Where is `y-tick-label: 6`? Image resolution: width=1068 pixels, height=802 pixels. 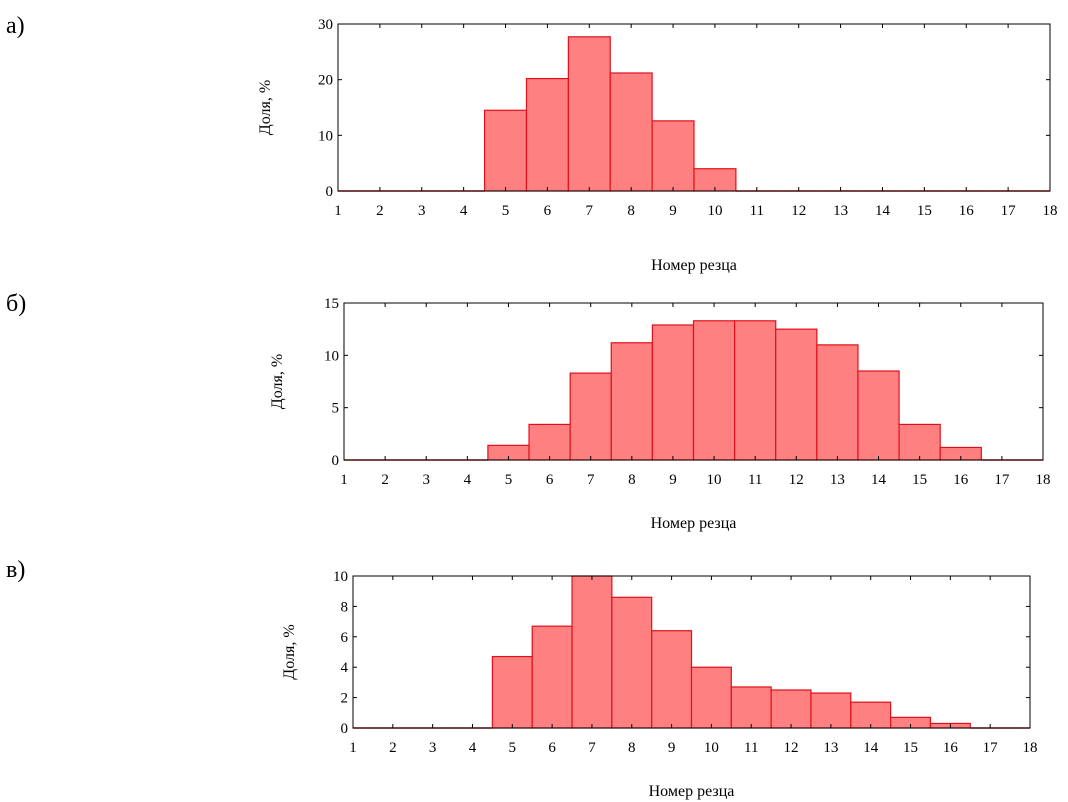
y-tick-label: 6 is located at coordinates (345, 638).